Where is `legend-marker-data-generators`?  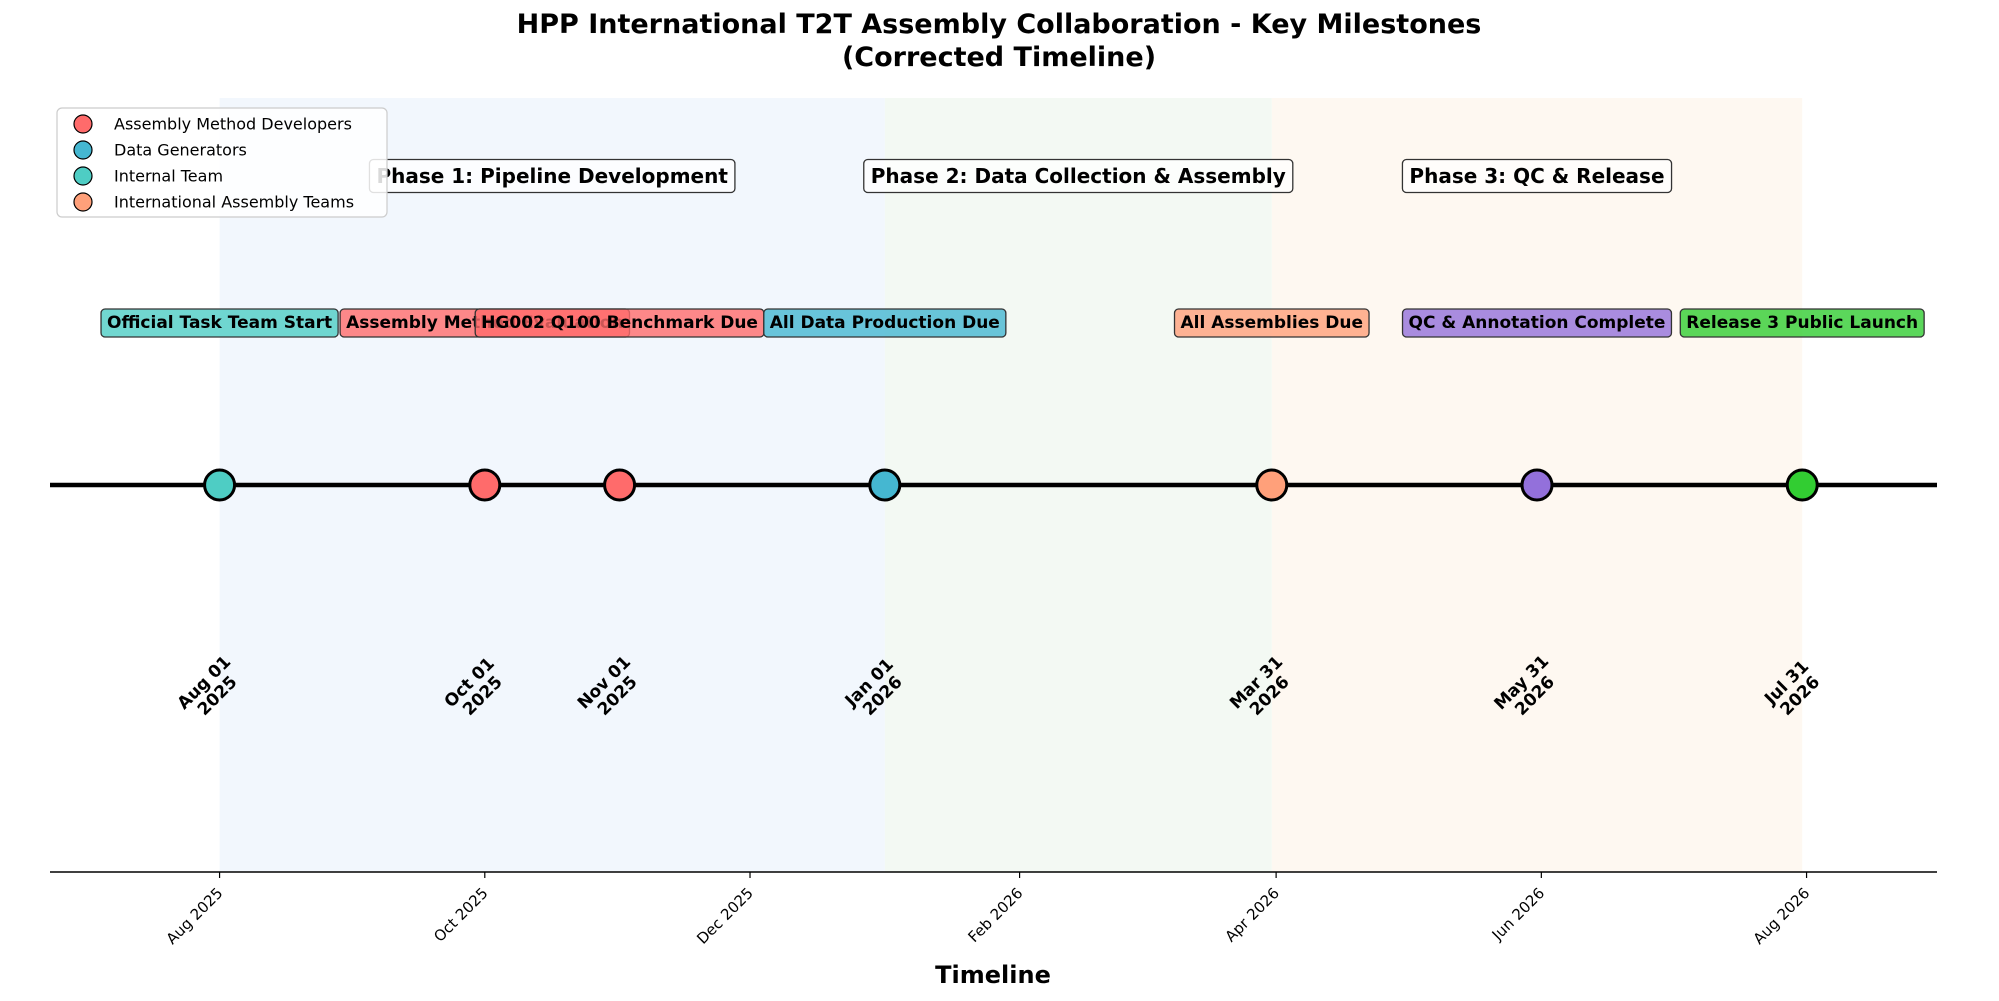 legend-marker-data-generators is located at coordinates (83, 150).